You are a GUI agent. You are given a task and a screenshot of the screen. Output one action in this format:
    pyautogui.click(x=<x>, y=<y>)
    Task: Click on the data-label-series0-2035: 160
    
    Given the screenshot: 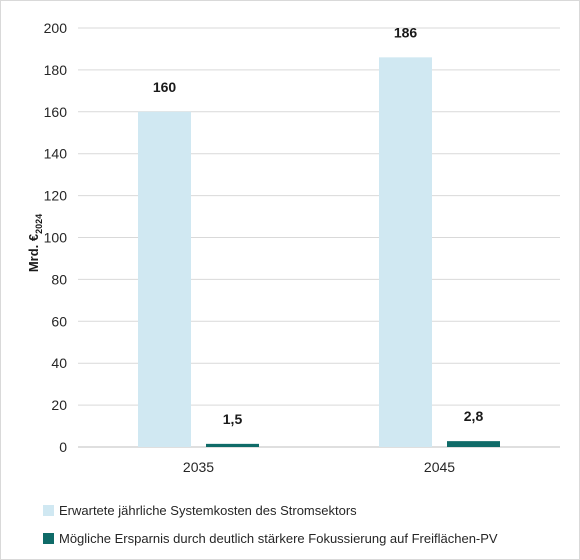 What is the action you would take?
    pyautogui.click(x=165, y=87)
    